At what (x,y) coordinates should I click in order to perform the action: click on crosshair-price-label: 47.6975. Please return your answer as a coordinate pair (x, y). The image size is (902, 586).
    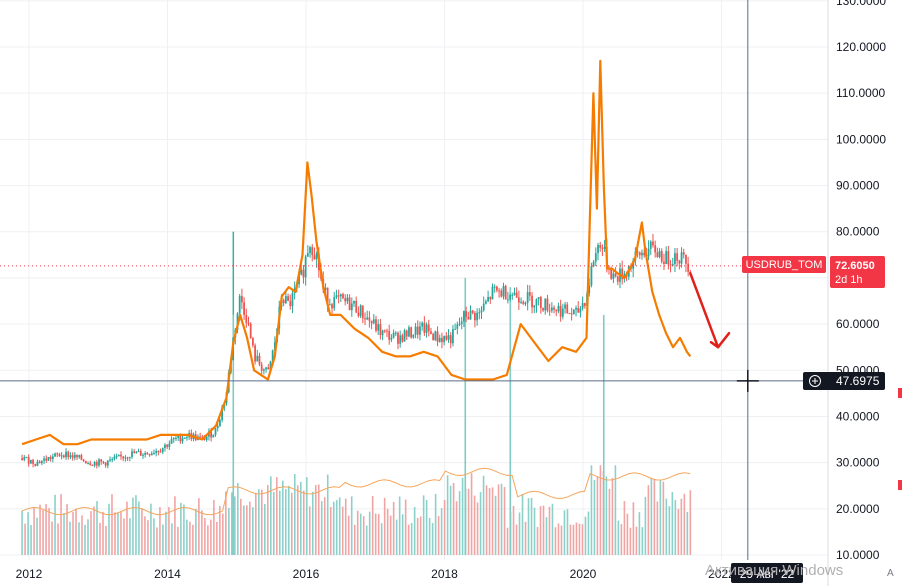
    Looking at the image, I should click on (844, 381).